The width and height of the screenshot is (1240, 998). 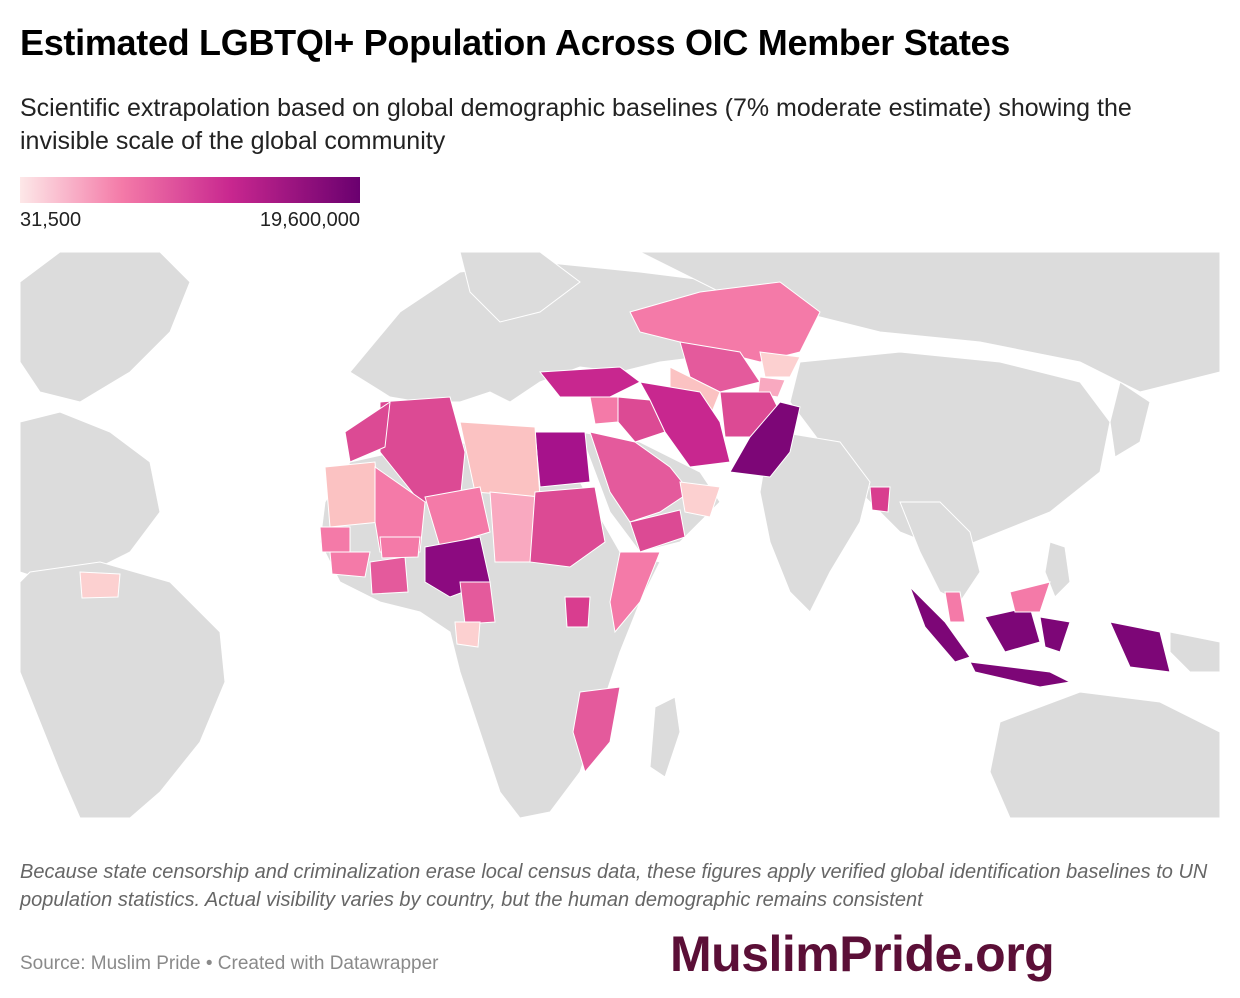 I want to click on greenland, so click(x=105, y=327).